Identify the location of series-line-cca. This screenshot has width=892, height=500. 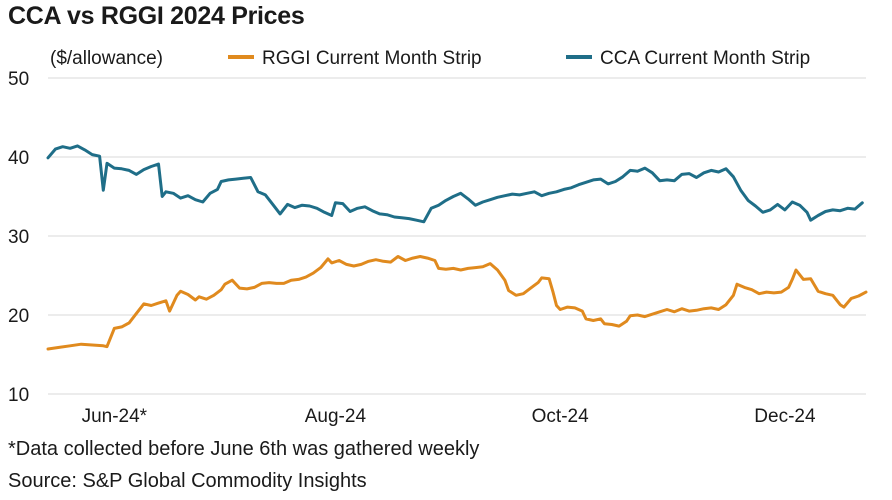
(455, 184).